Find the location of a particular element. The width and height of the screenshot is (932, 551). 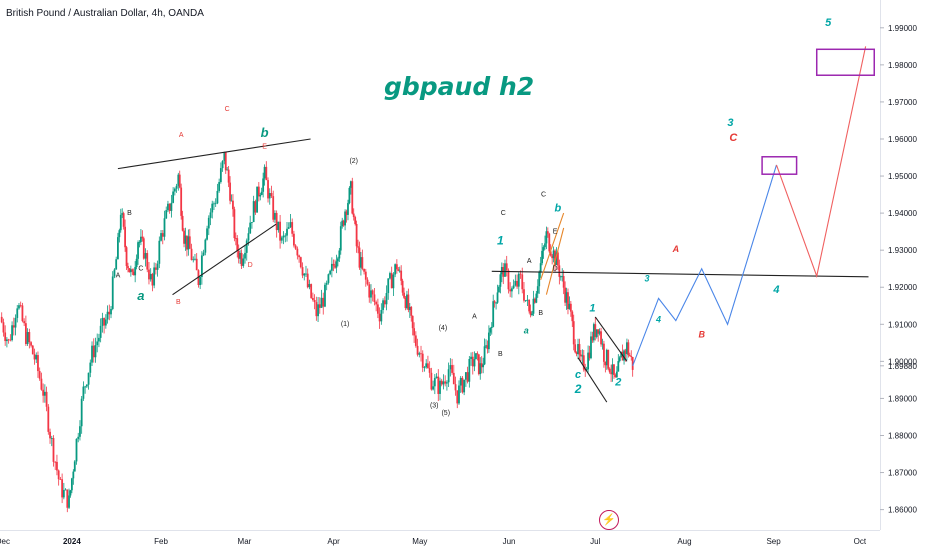

time-tick-label: 2024 is located at coordinates (72, 541).